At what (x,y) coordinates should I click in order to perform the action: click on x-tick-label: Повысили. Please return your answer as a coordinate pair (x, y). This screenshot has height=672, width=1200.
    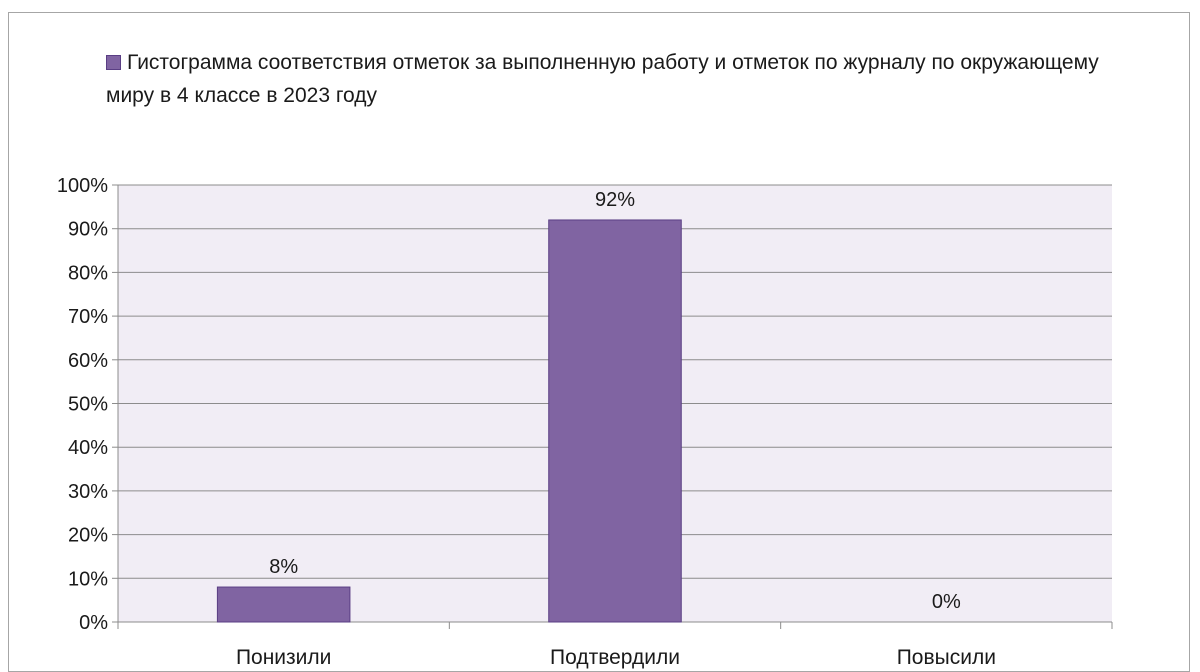
    Looking at the image, I should click on (946, 657).